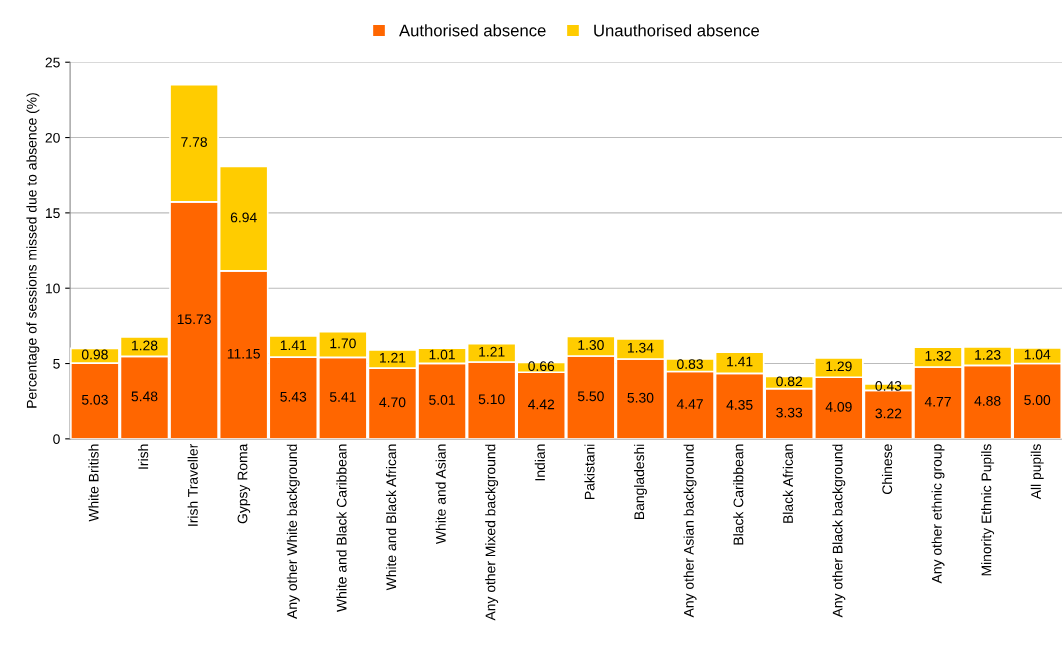 The width and height of the screenshot is (1062, 655). Describe the element at coordinates (987, 400) in the screenshot. I see `data-label: 4.88` at that location.